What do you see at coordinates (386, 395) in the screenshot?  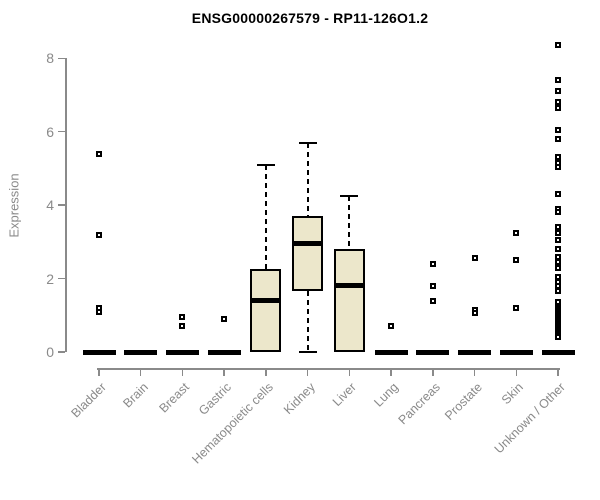 I see `x-tick-label: Lung` at bounding box center [386, 395].